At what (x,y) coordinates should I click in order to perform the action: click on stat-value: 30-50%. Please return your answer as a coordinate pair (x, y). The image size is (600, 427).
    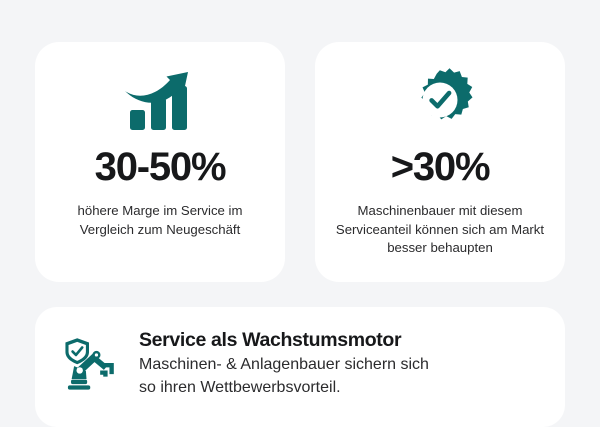
    Looking at the image, I should click on (160, 167).